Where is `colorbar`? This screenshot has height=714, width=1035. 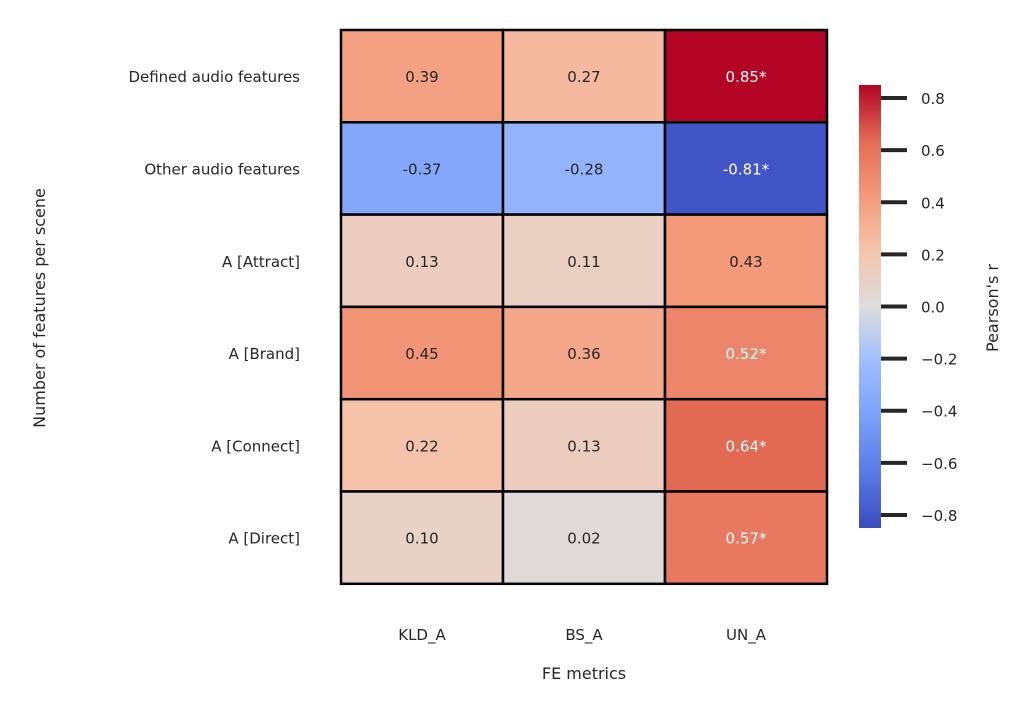
colorbar is located at coordinates (870, 306).